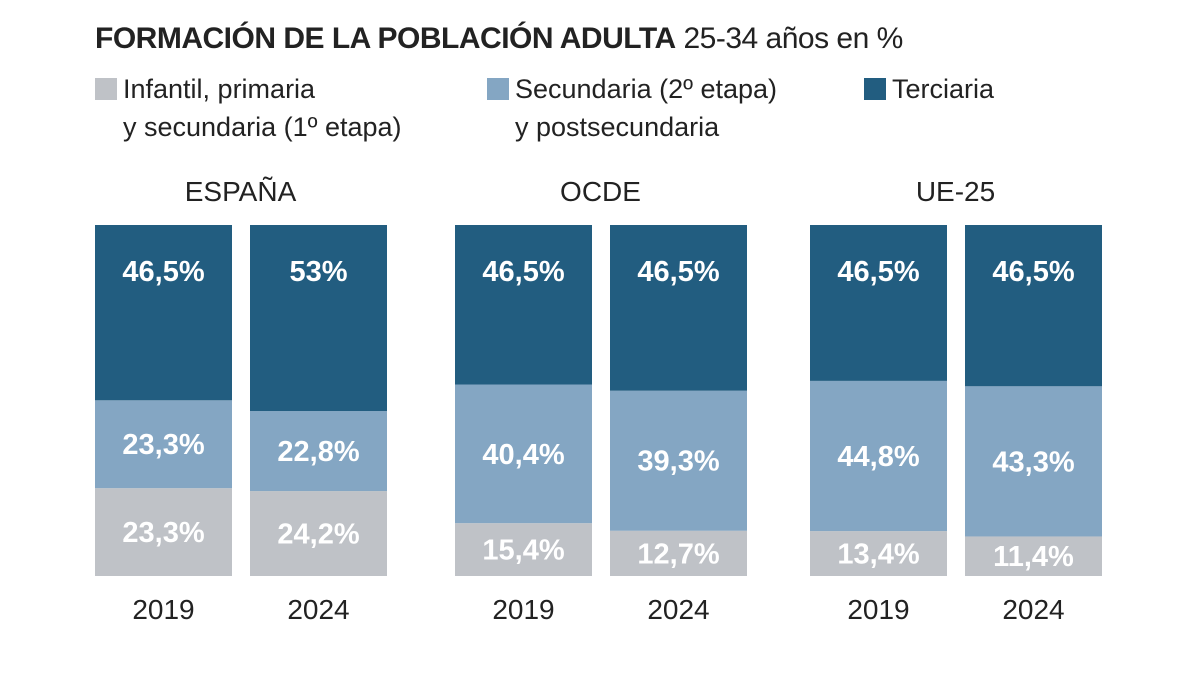 This screenshot has width=1200, height=675. Describe the element at coordinates (878, 272) in the screenshot. I see `data-label-ue25-2019-terciaria: 46,5%` at that location.